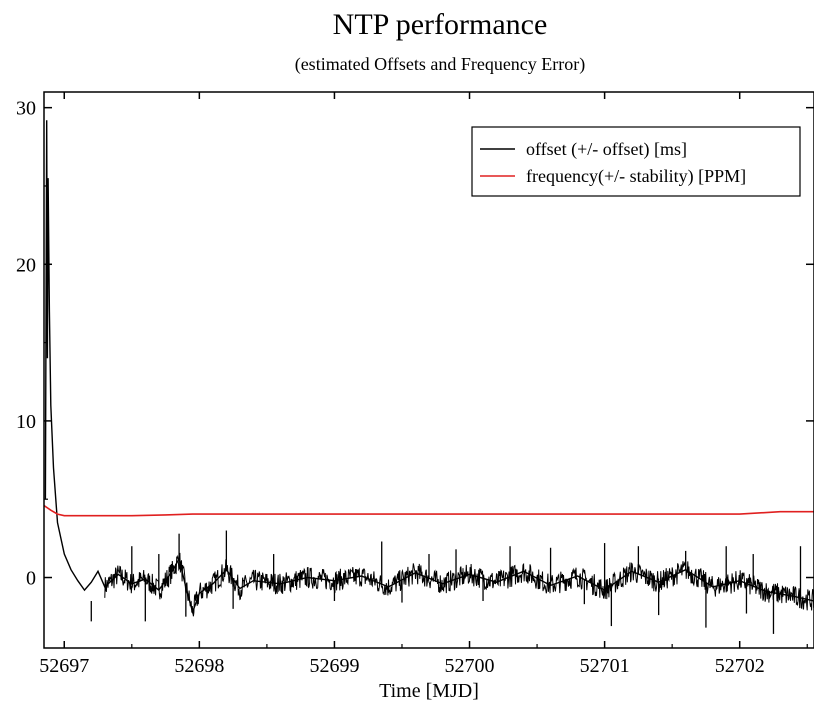 This screenshot has height=702, width=814. I want to click on x-tick-label: 52701, so click(605, 666).